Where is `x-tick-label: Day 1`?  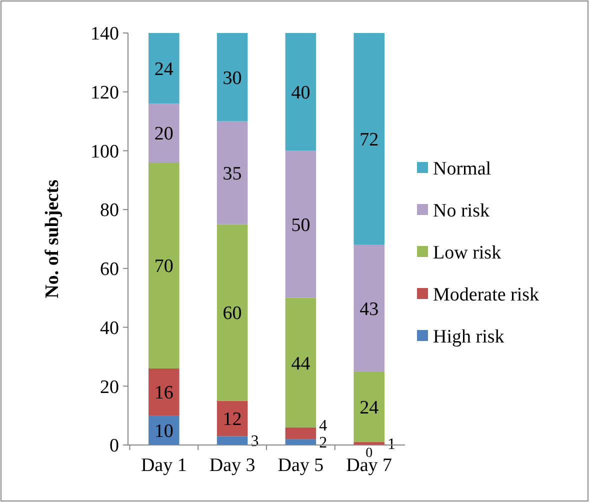
x-tick-label: Day 1 is located at coordinates (163, 465).